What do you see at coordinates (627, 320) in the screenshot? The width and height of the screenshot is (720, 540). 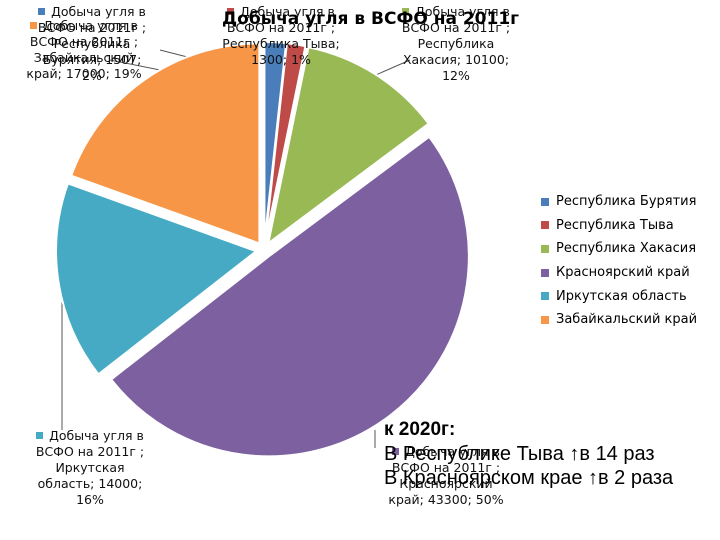 I see `legend-label: Забайкальский край` at bounding box center [627, 320].